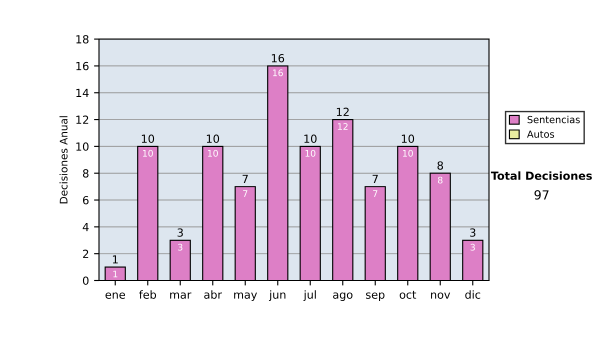 The width and height of the screenshot is (600, 340). I want to click on x-tick-label: feb, so click(147, 294).